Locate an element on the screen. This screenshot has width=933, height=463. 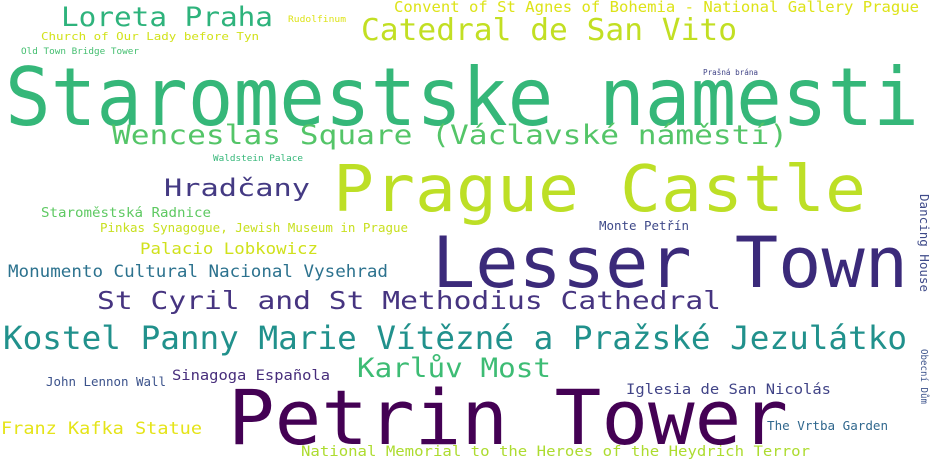
word-lesser-town: Lesser Town is located at coordinates (670, 263).